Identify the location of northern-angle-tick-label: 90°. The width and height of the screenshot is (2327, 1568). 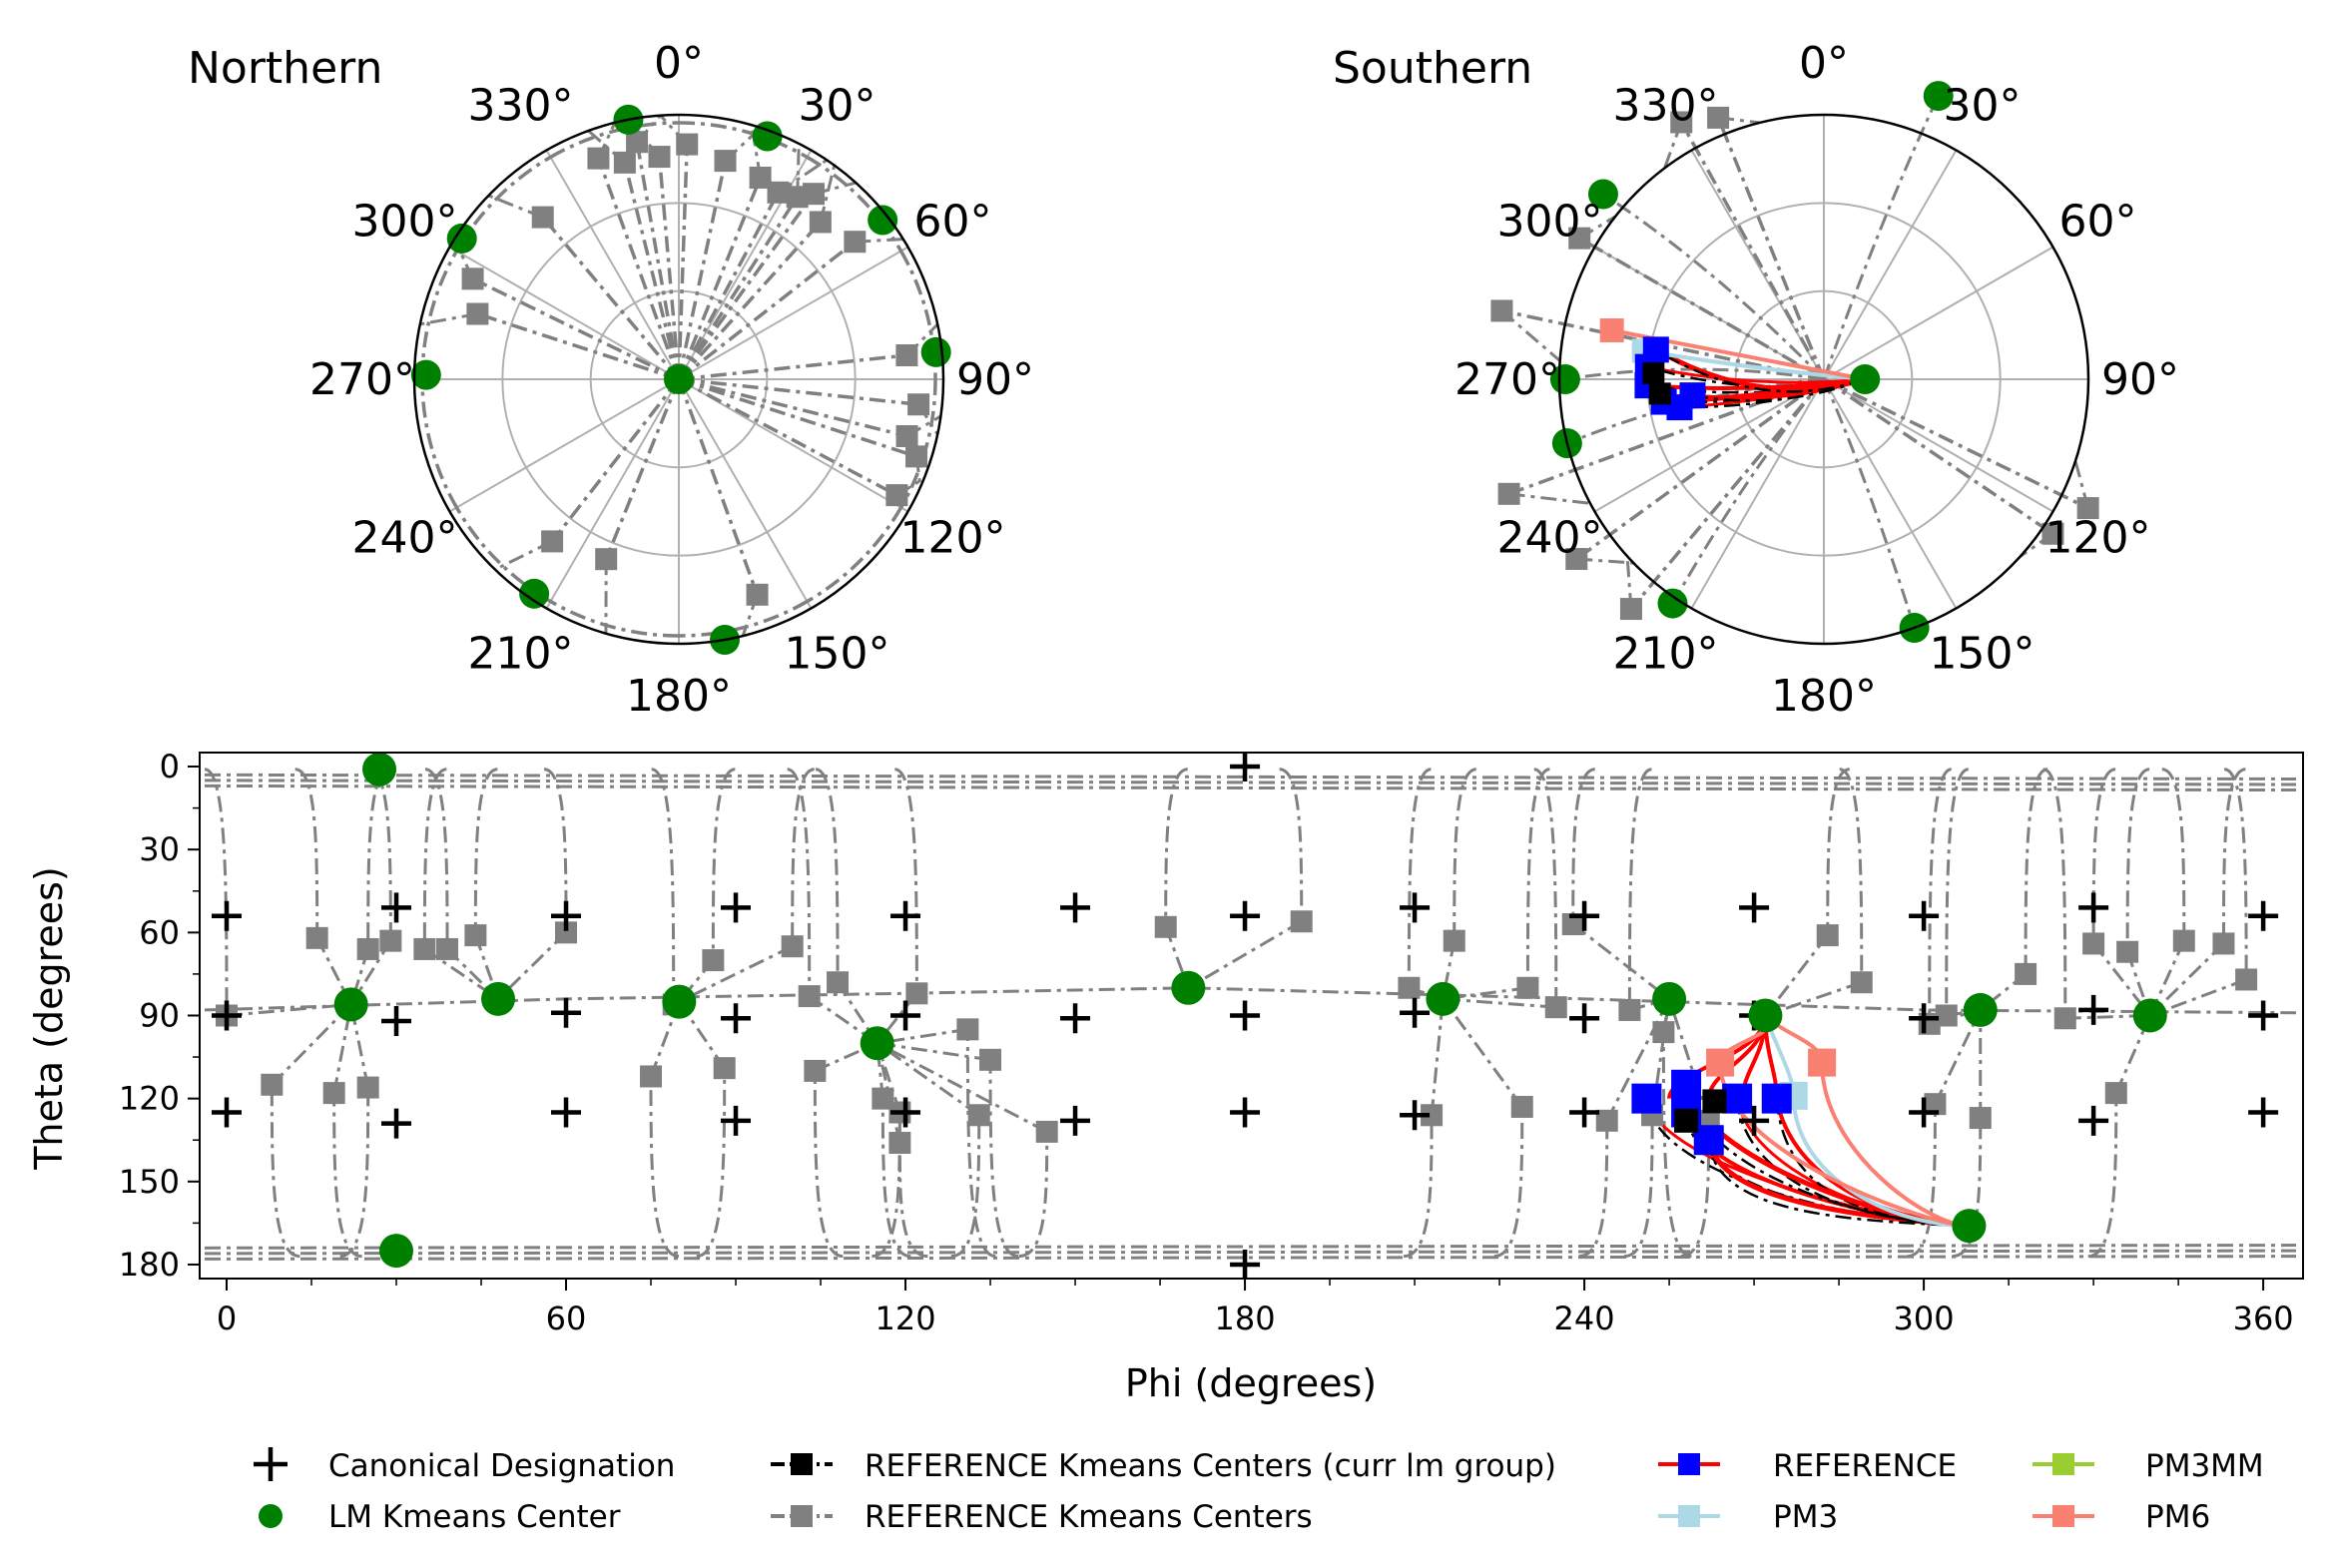
(995, 379).